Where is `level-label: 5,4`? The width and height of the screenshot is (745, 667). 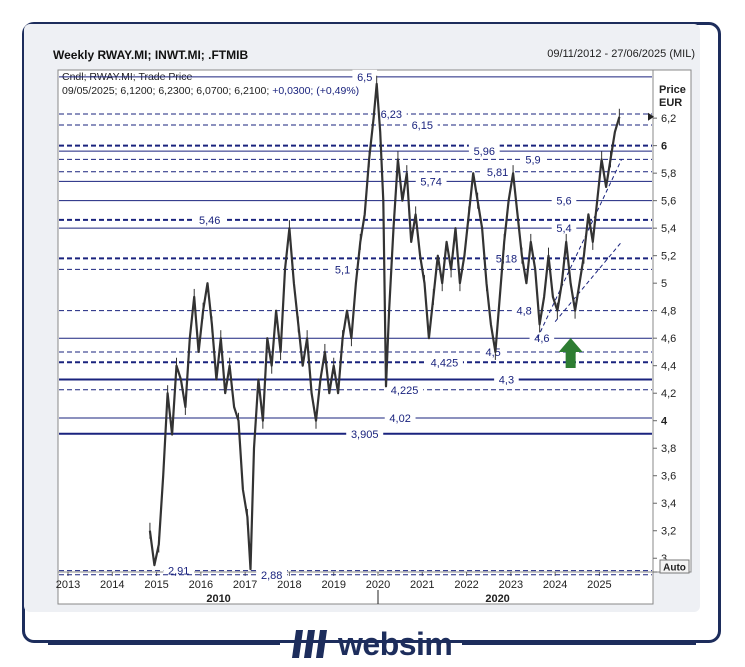
level-label: 5,4 is located at coordinates (563, 229).